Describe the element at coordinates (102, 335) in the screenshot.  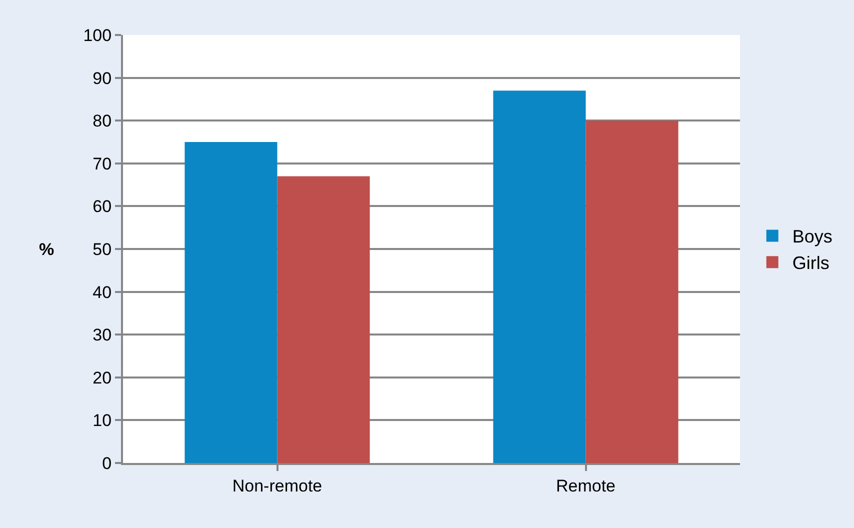
I see `y-tick-label: 30` at that location.